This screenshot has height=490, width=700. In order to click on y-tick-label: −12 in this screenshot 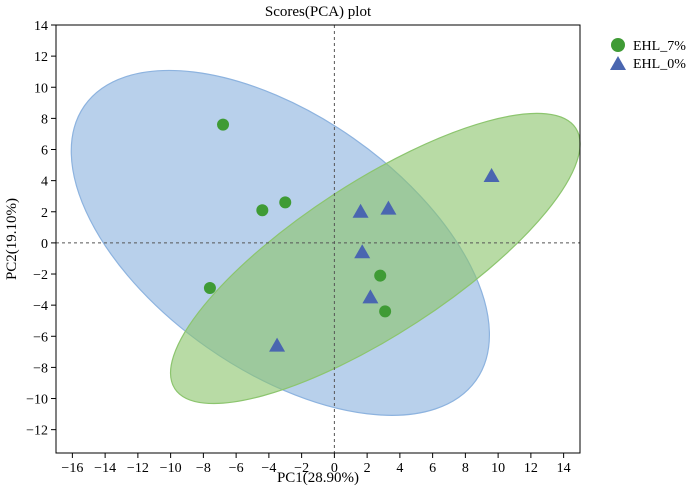, I will do `click(37, 431)`.